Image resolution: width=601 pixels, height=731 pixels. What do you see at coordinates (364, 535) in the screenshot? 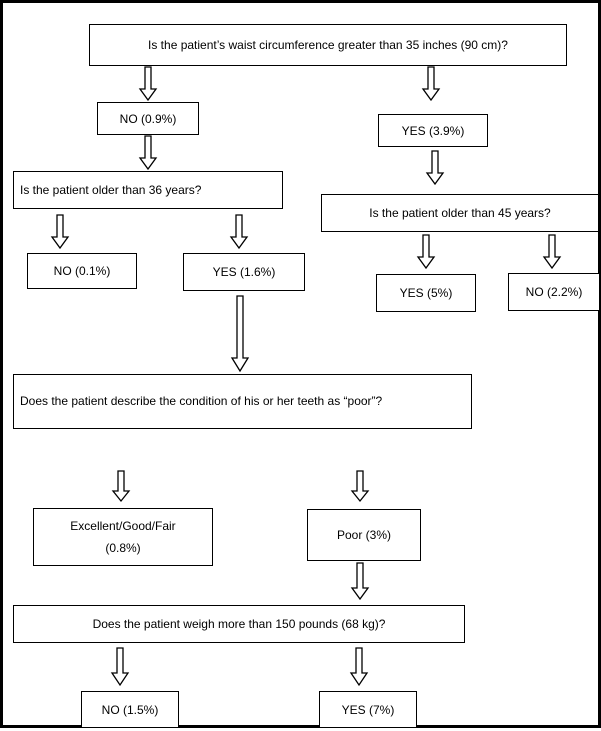
I see `teeth-poor-node: Poor (3%)` at bounding box center [364, 535].